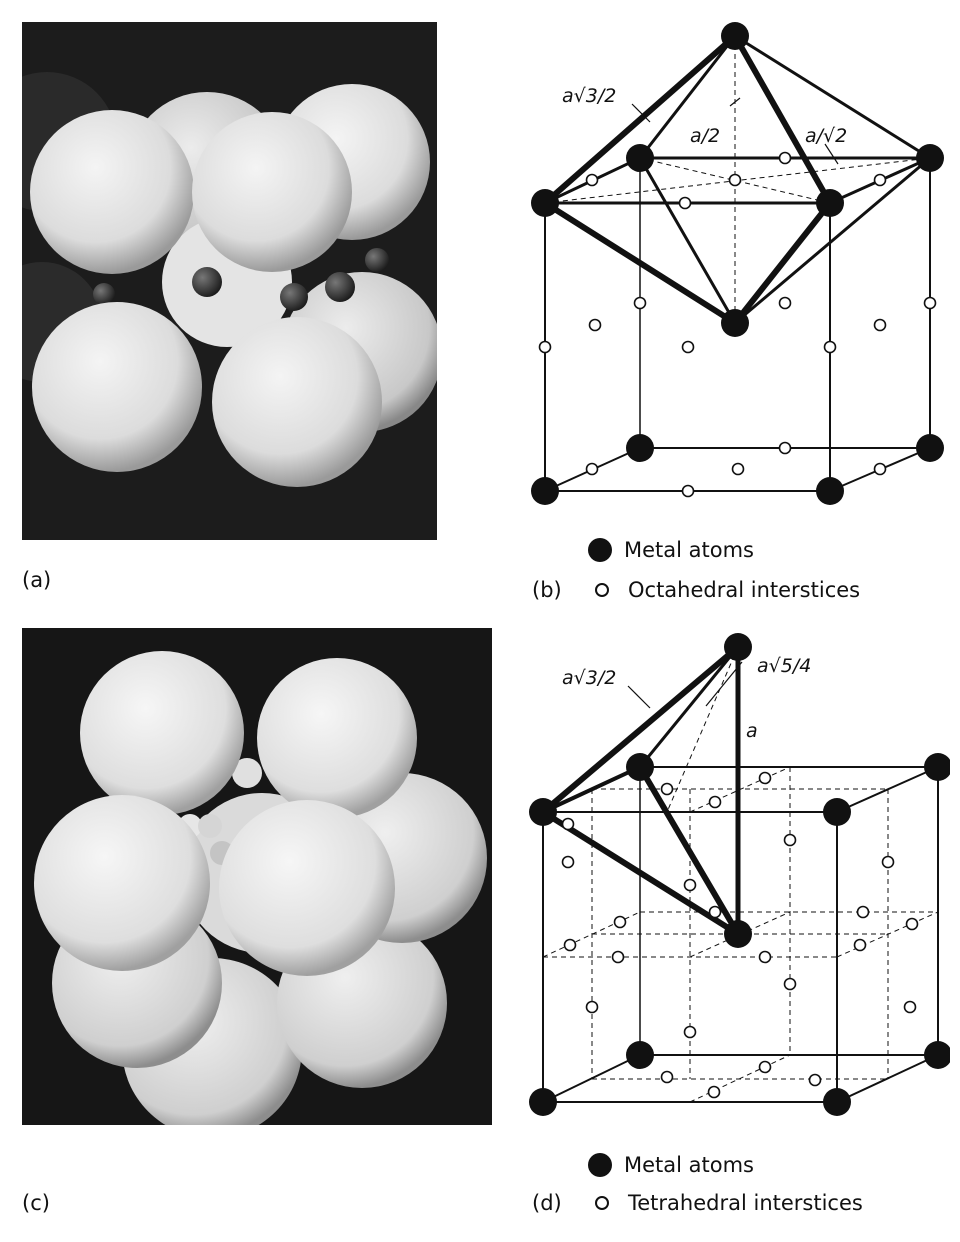  Describe the element at coordinates (589, 678) in the screenshot. I see `label-edge-a-sqrt3-over-2-d: a√3/2` at that location.